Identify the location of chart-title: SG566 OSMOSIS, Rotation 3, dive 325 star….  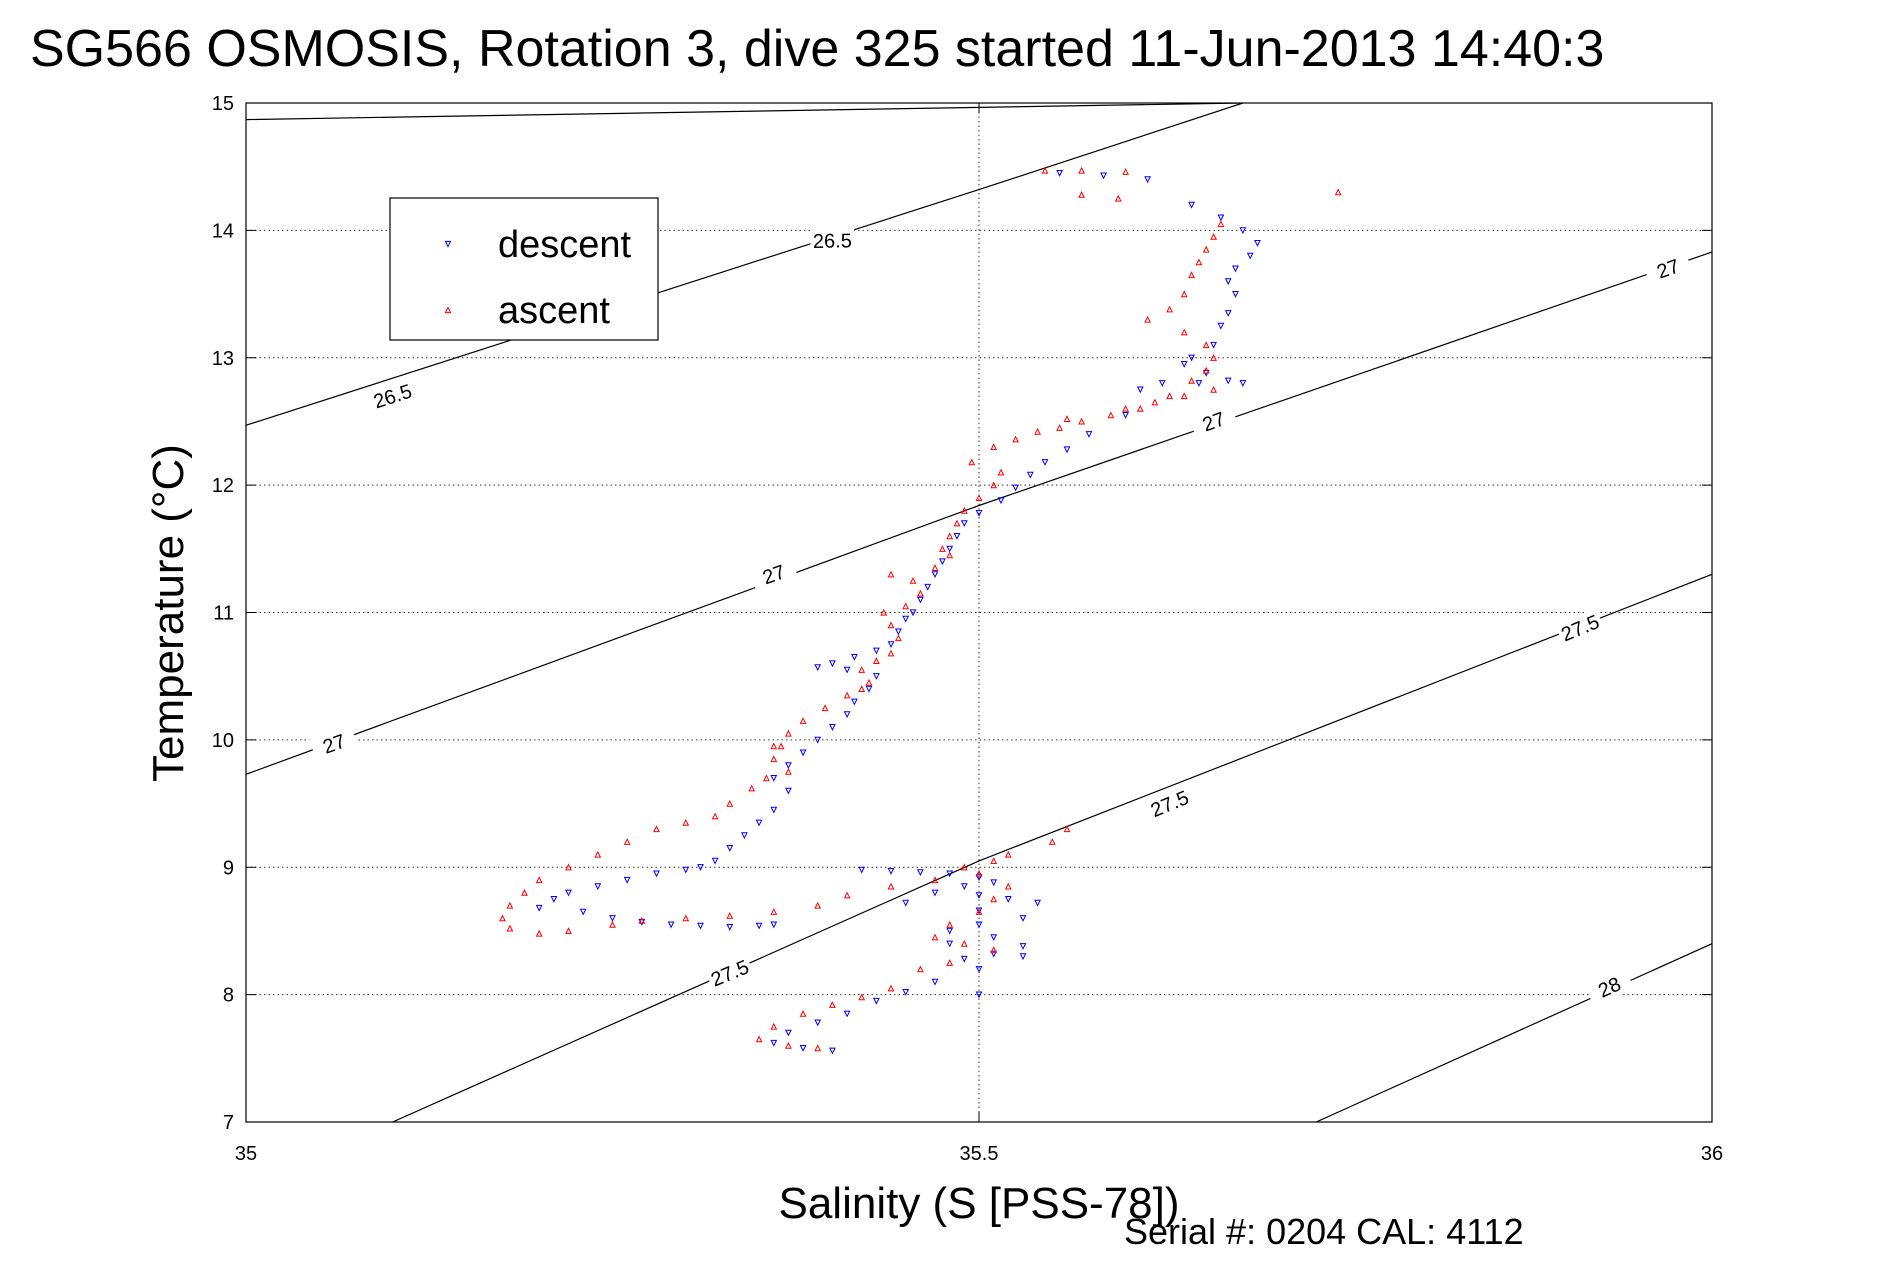
(817, 49).